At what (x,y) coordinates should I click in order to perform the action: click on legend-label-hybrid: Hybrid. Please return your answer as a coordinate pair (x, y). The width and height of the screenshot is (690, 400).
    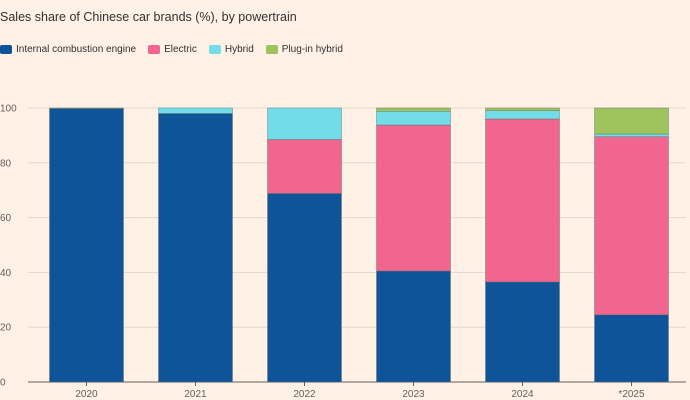
    Looking at the image, I should click on (239, 49).